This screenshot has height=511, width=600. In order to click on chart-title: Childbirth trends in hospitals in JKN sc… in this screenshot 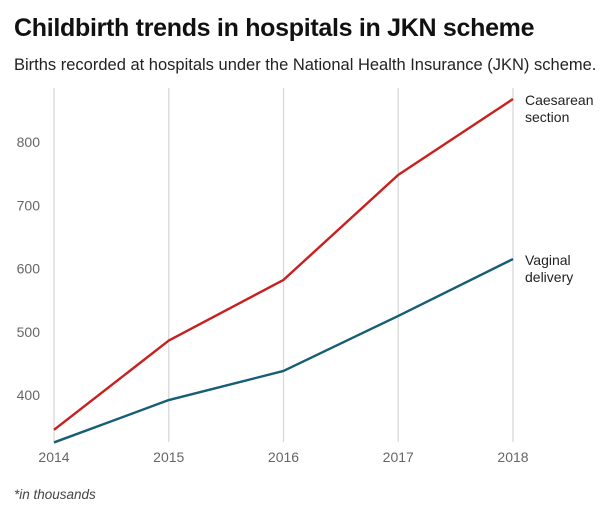, I will do `click(274, 28)`.